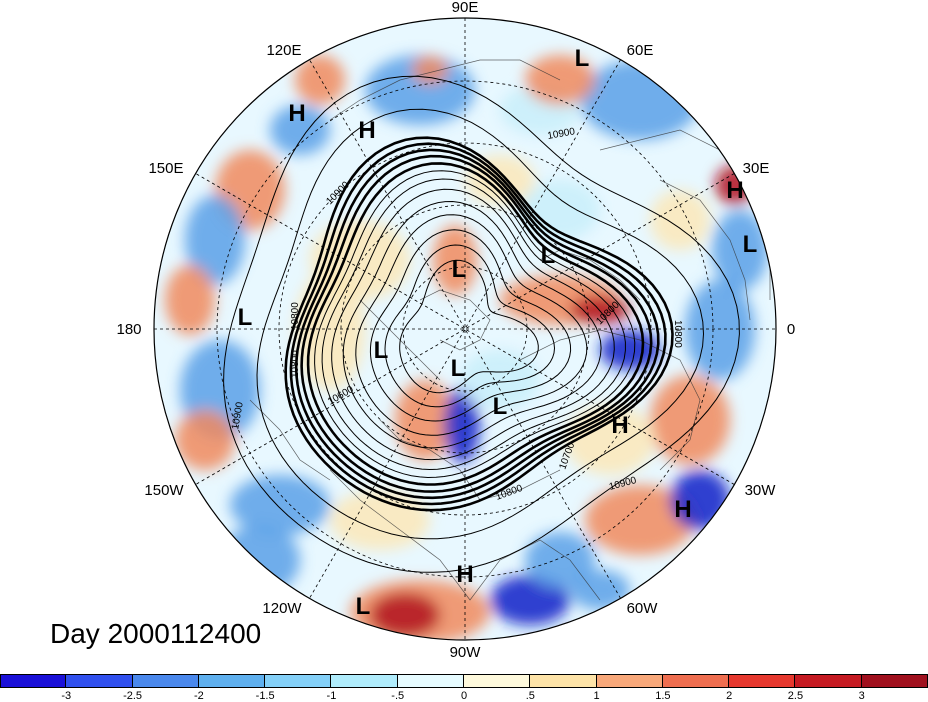  What do you see at coordinates (331, 696) in the screenshot?
I see `colorbar-tick-label: -1` at bounding box center [331, 696].